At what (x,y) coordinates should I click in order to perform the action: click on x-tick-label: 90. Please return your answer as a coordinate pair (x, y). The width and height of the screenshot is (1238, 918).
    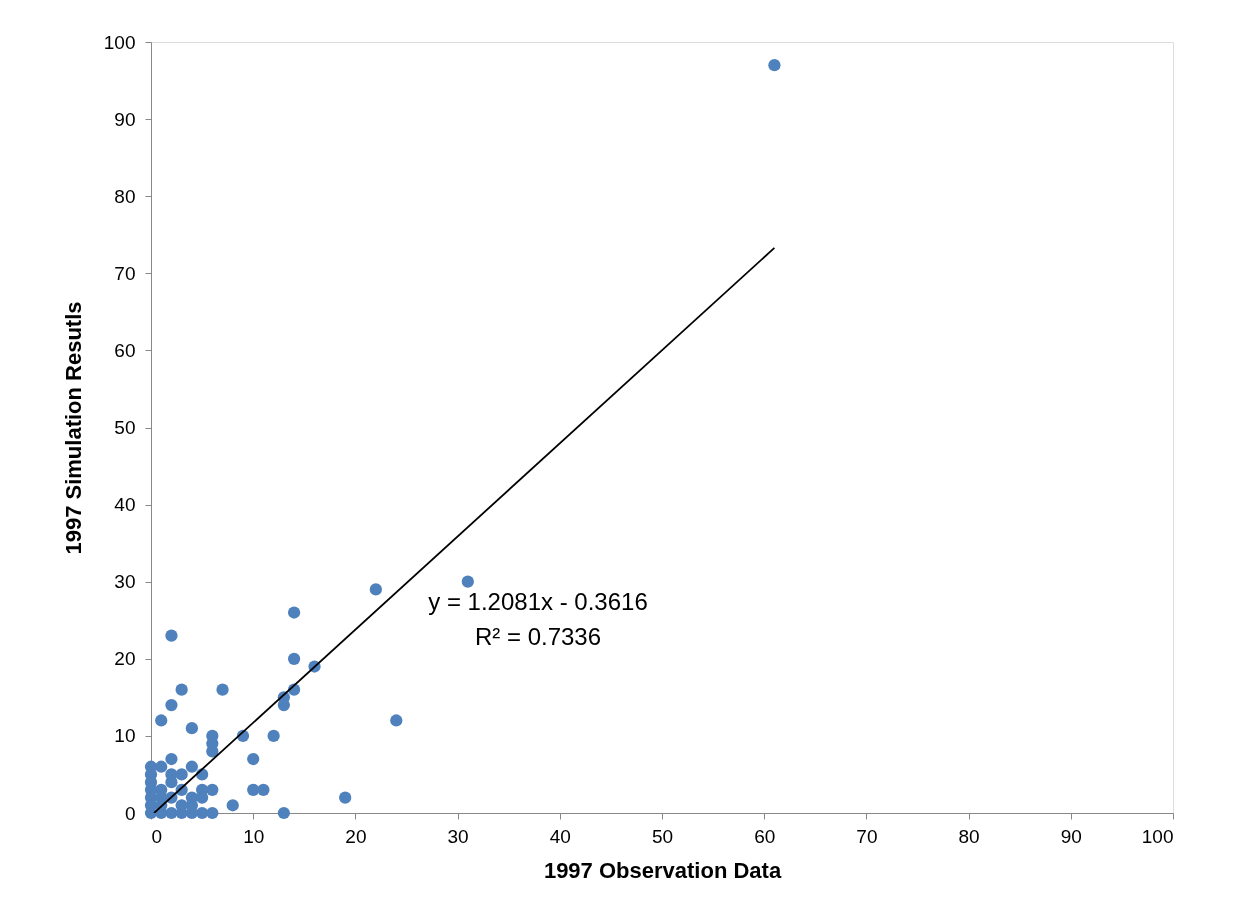
    Looking at the image, I should click on (1071, 836).